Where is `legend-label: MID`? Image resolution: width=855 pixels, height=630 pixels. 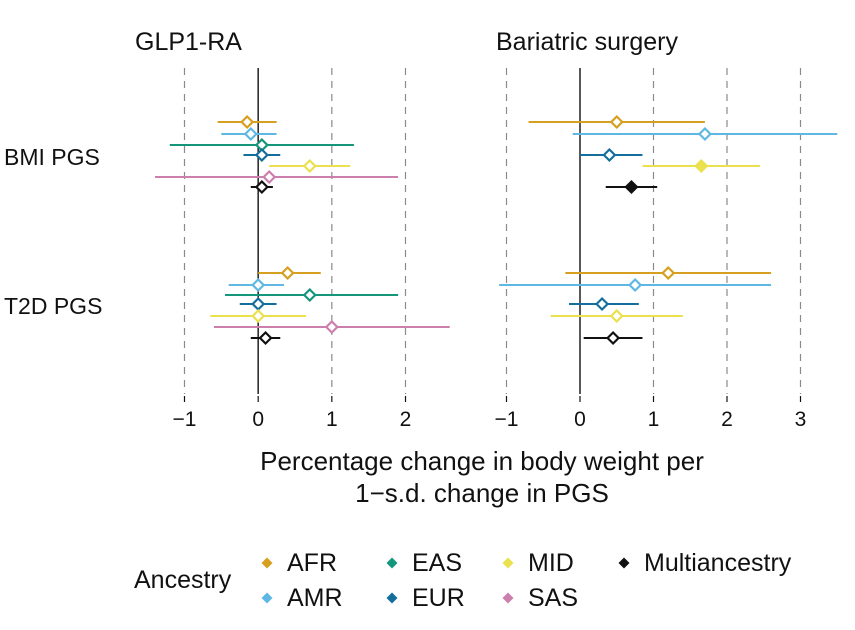
legend-label: MID is located at coordinates (551, 563).